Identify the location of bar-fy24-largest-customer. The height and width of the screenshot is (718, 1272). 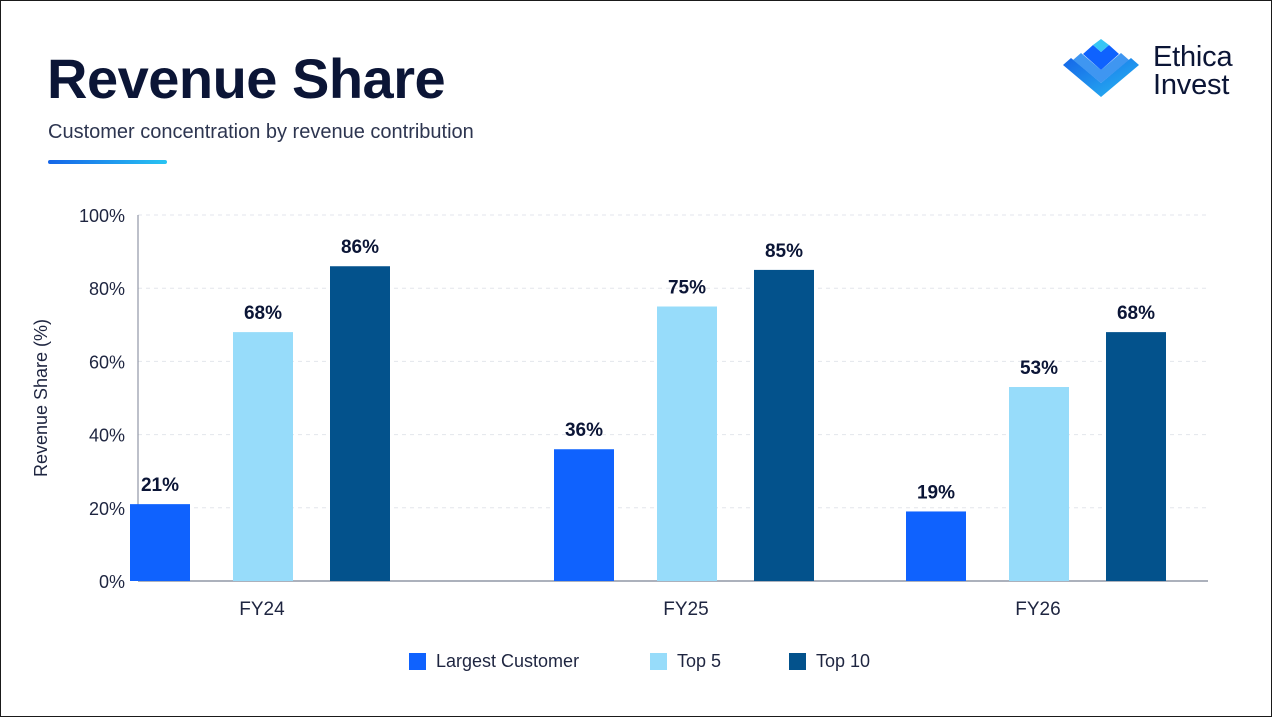
(160, 542).